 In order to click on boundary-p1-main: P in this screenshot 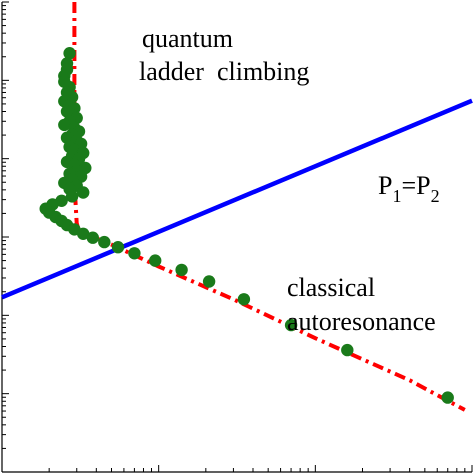, I will do `click(385, 185)`.